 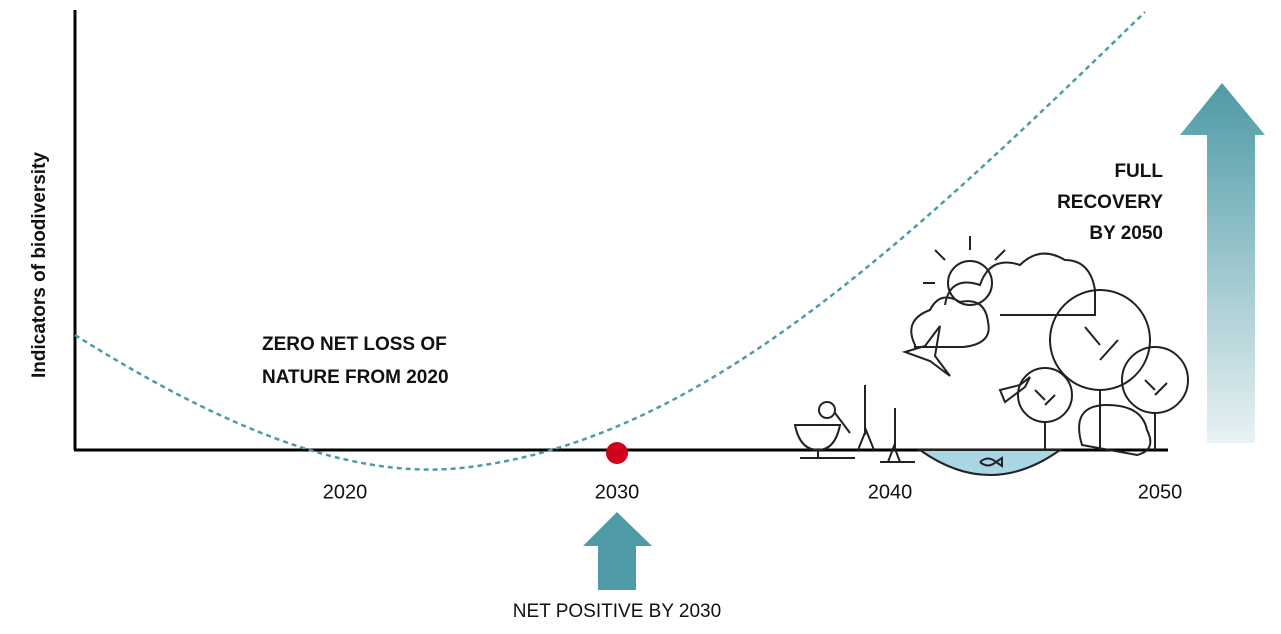 What do you see at coordinates (1110, 202) in the screenshot?
I see `annotation: RECOVERY` at bounding box center [1110, 202].